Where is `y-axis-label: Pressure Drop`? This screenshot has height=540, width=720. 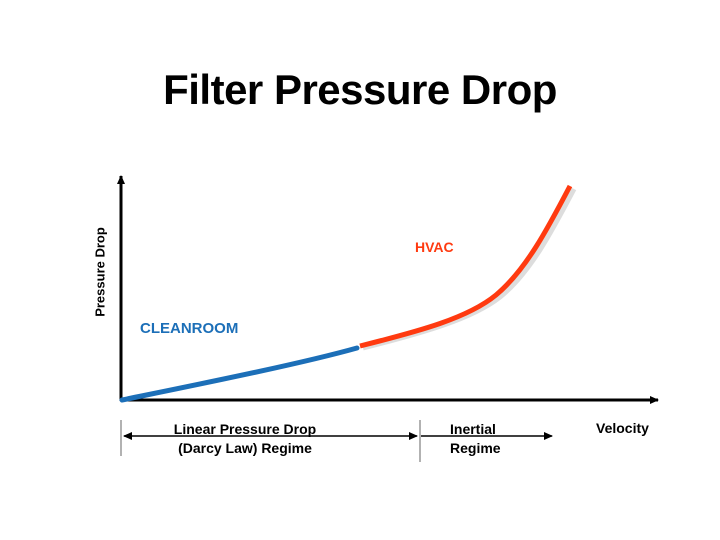
y-axis-label: Pressure Drop is located at coordinates (100, 272).